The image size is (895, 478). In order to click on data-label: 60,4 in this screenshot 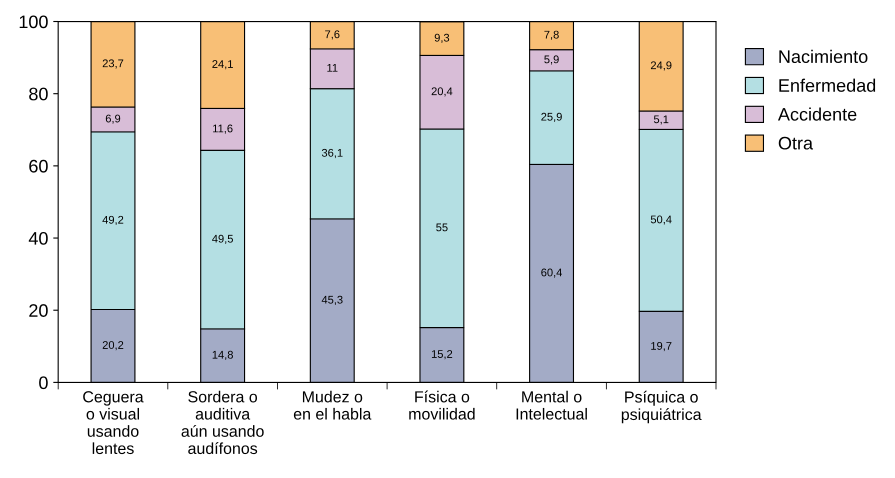, I will do `click(551, 273)`.